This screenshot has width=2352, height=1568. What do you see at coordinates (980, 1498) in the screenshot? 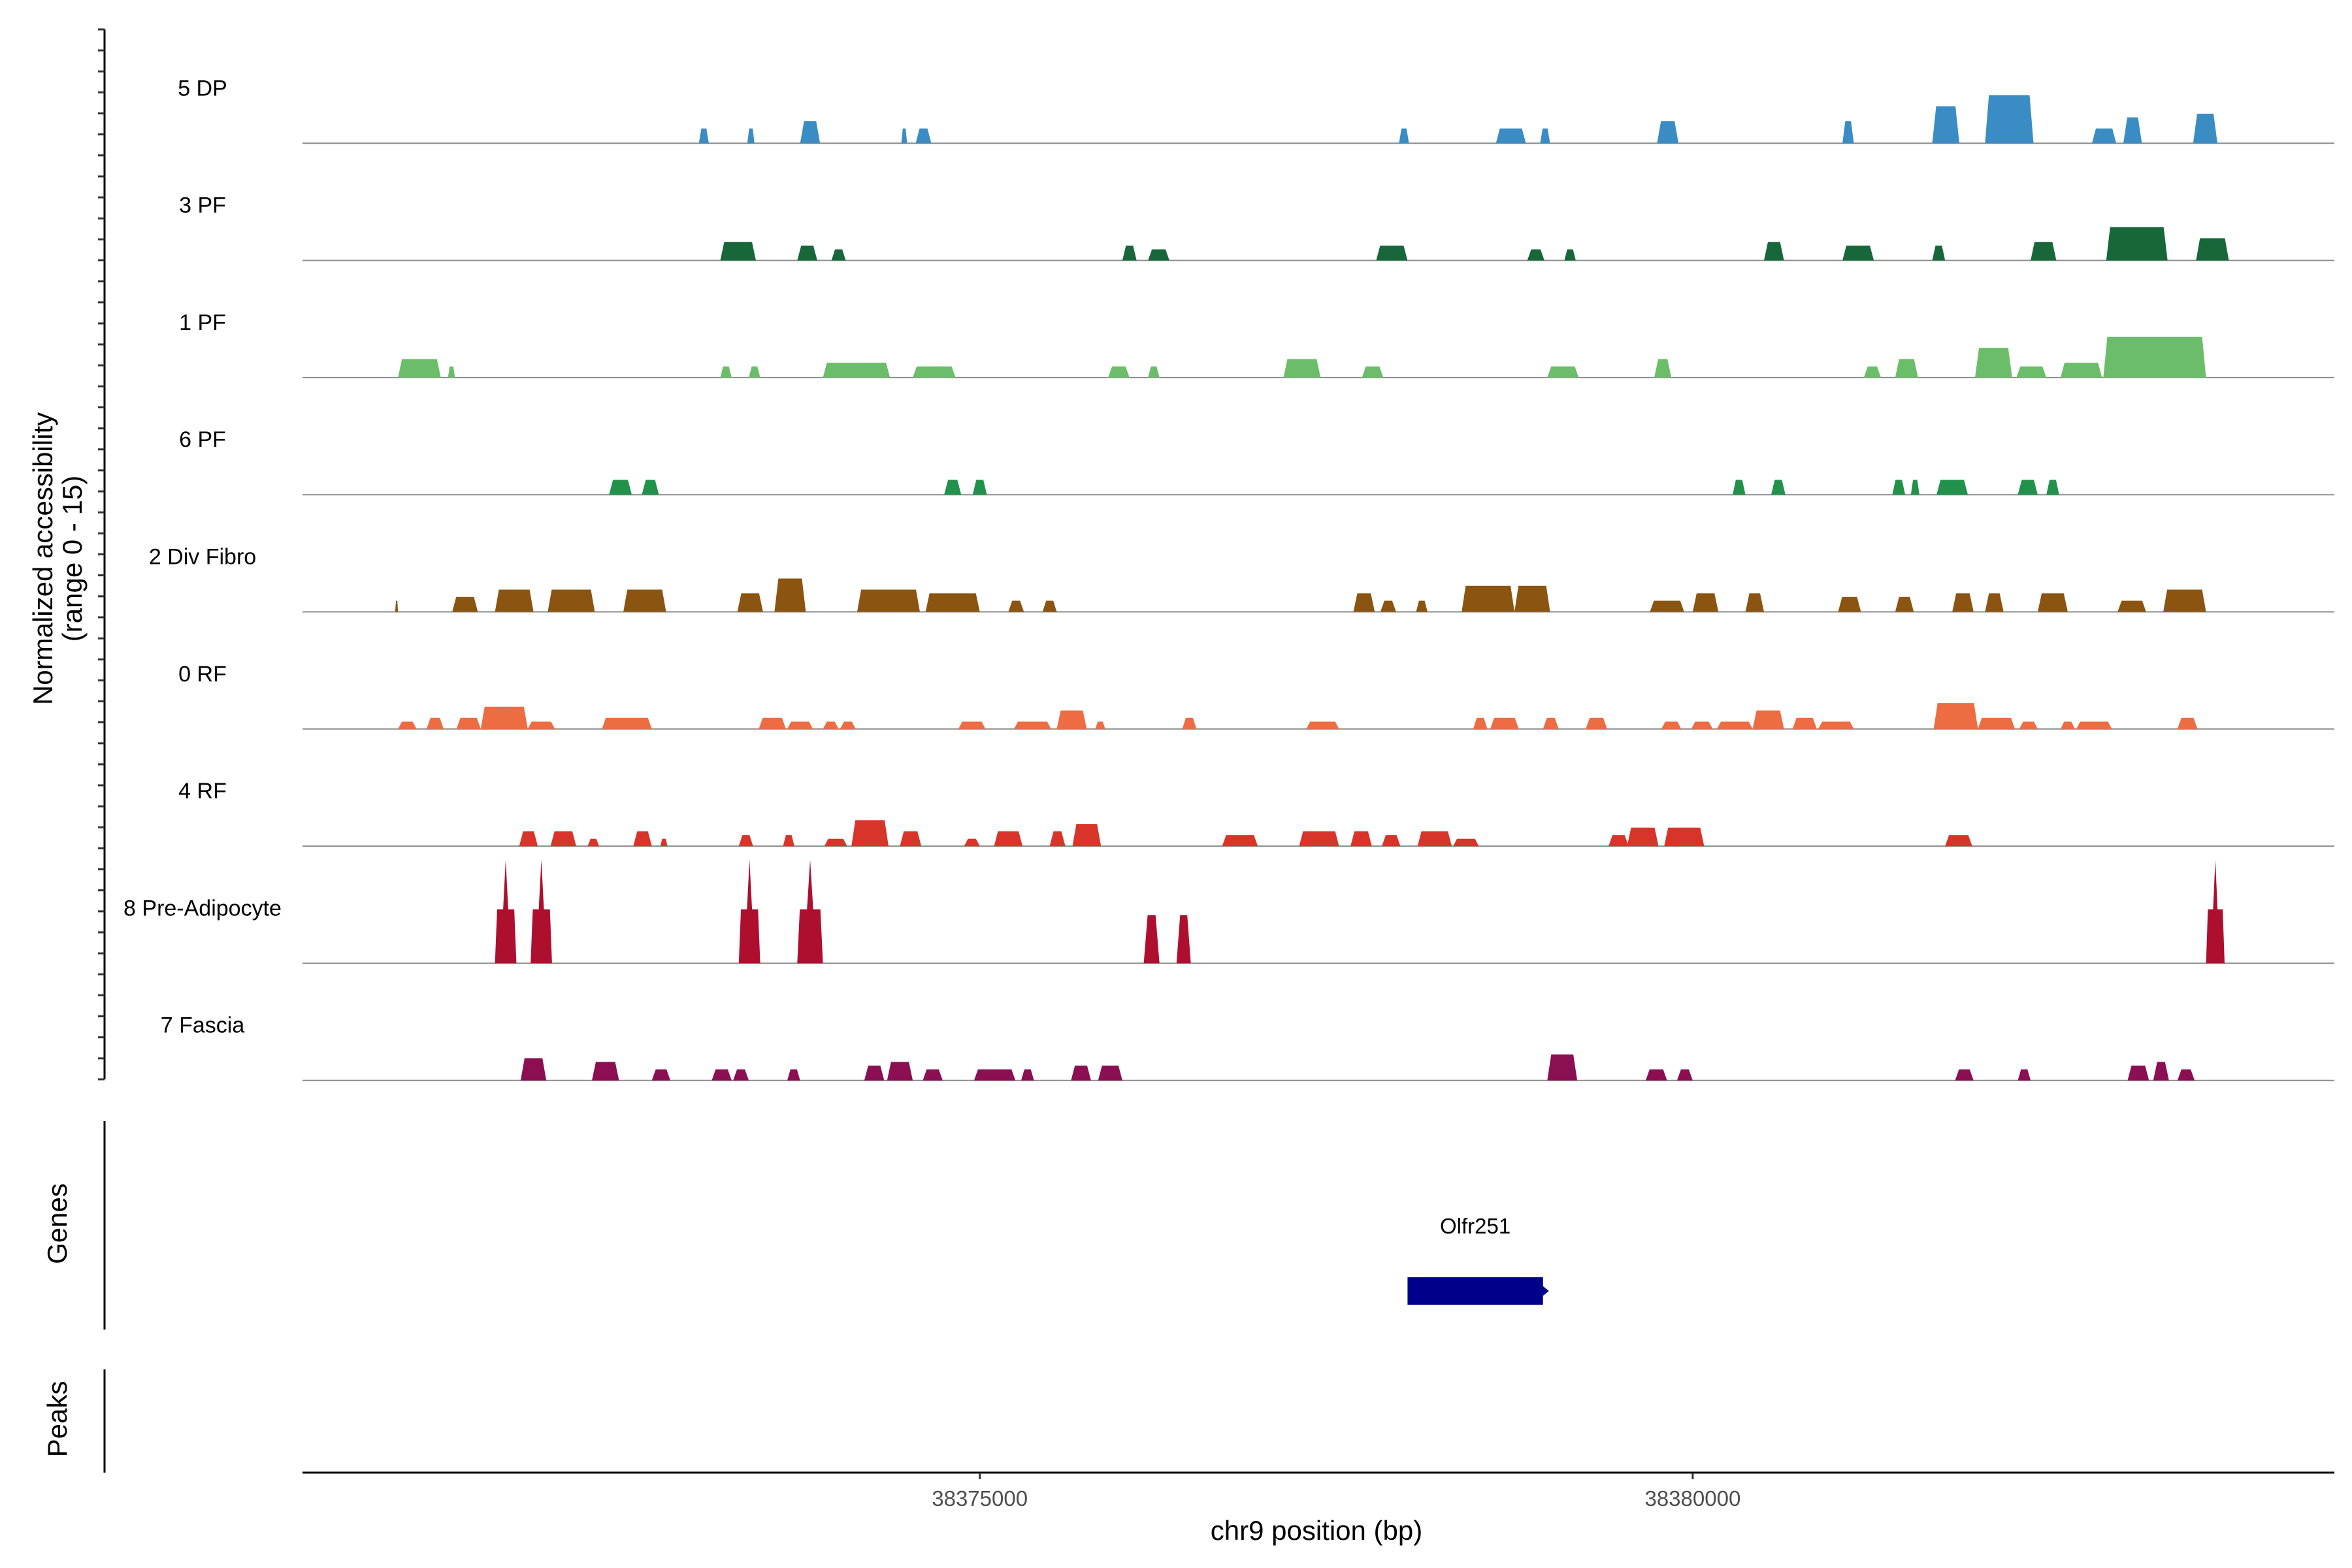
I see `x-tick-label: 38375000` at bounding box center [980, 1498].